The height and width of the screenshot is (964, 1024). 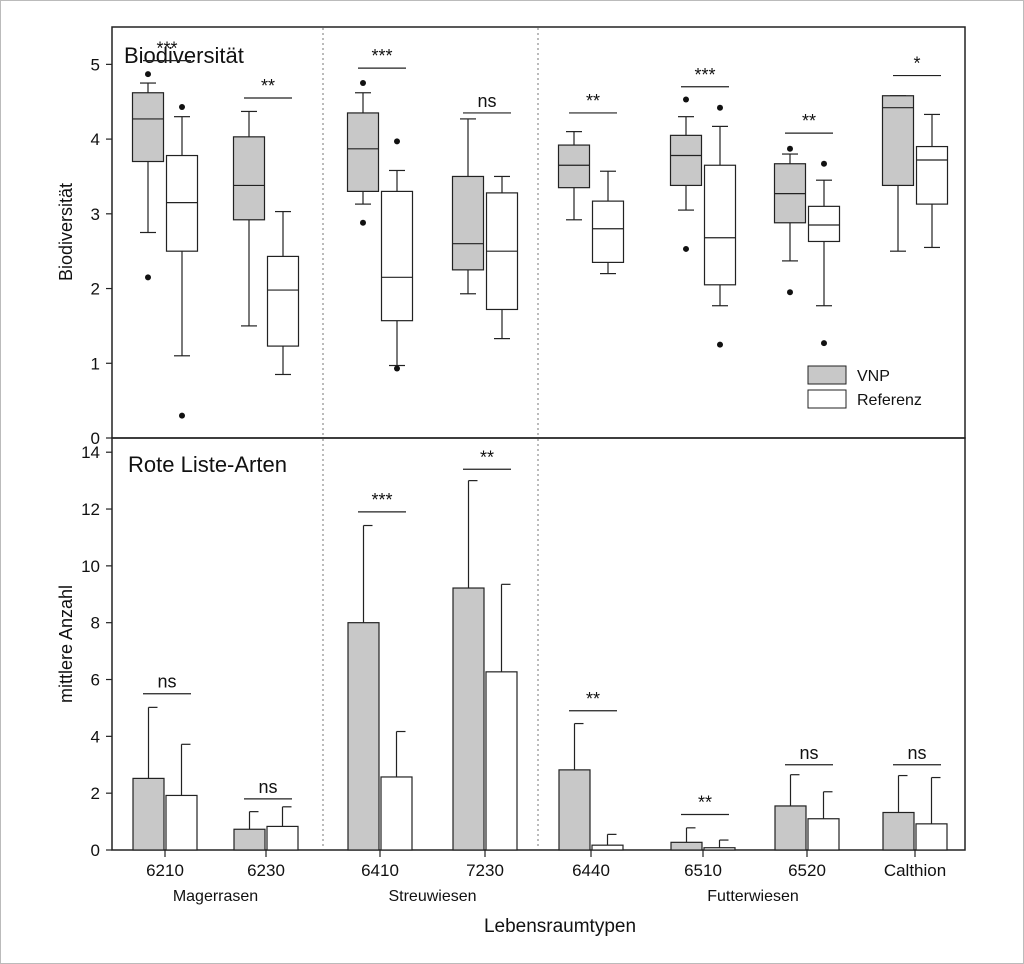 What do you see at coordinates (95, 680) in the screenshot?
I see `bottom-y-tick-label: 6` at bounding box center [95, 680].